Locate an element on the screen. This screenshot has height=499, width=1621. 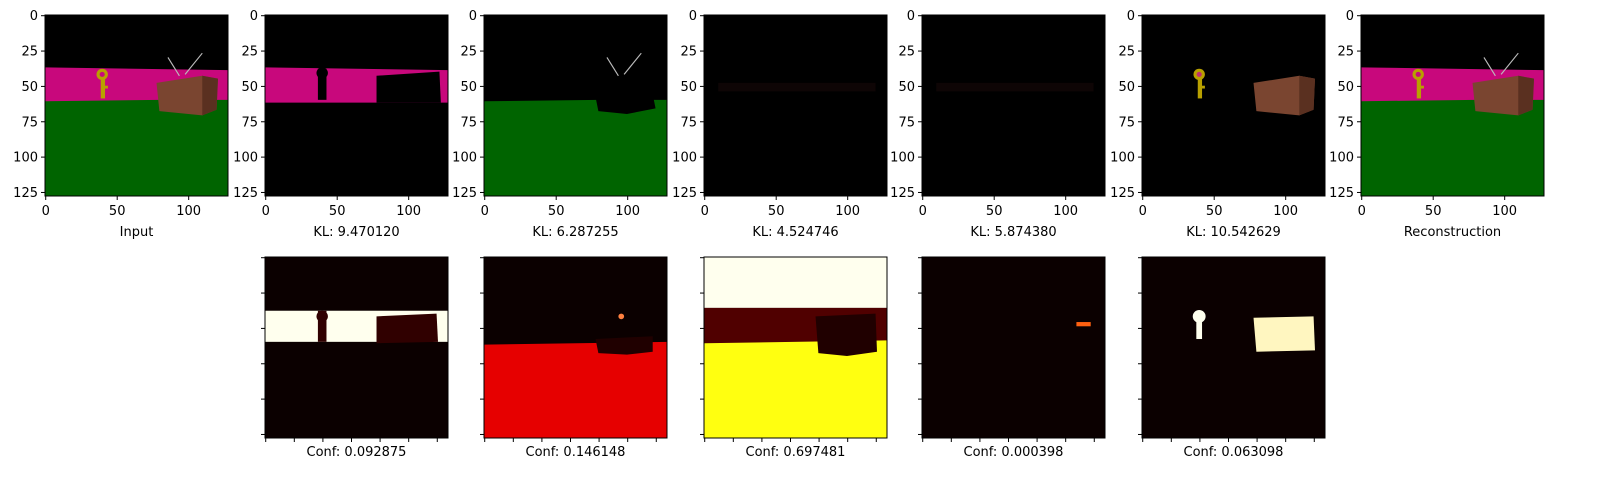
panel-label: KL: 6.287255 is located at coordinates (575, 232).